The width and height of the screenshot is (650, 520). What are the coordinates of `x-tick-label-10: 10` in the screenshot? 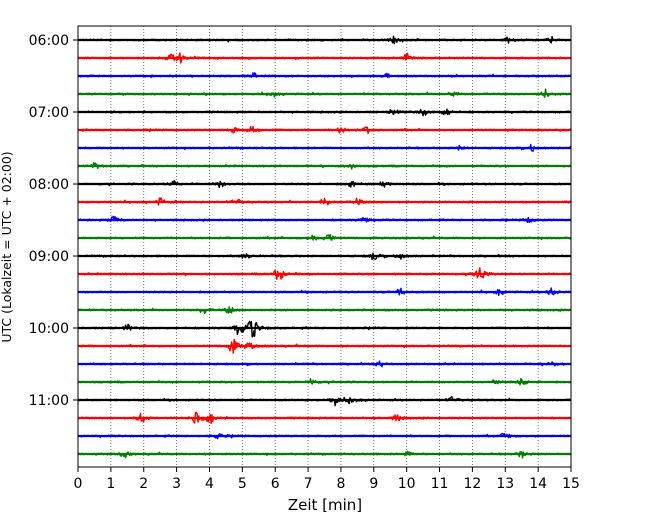 It's located at (407, 484).